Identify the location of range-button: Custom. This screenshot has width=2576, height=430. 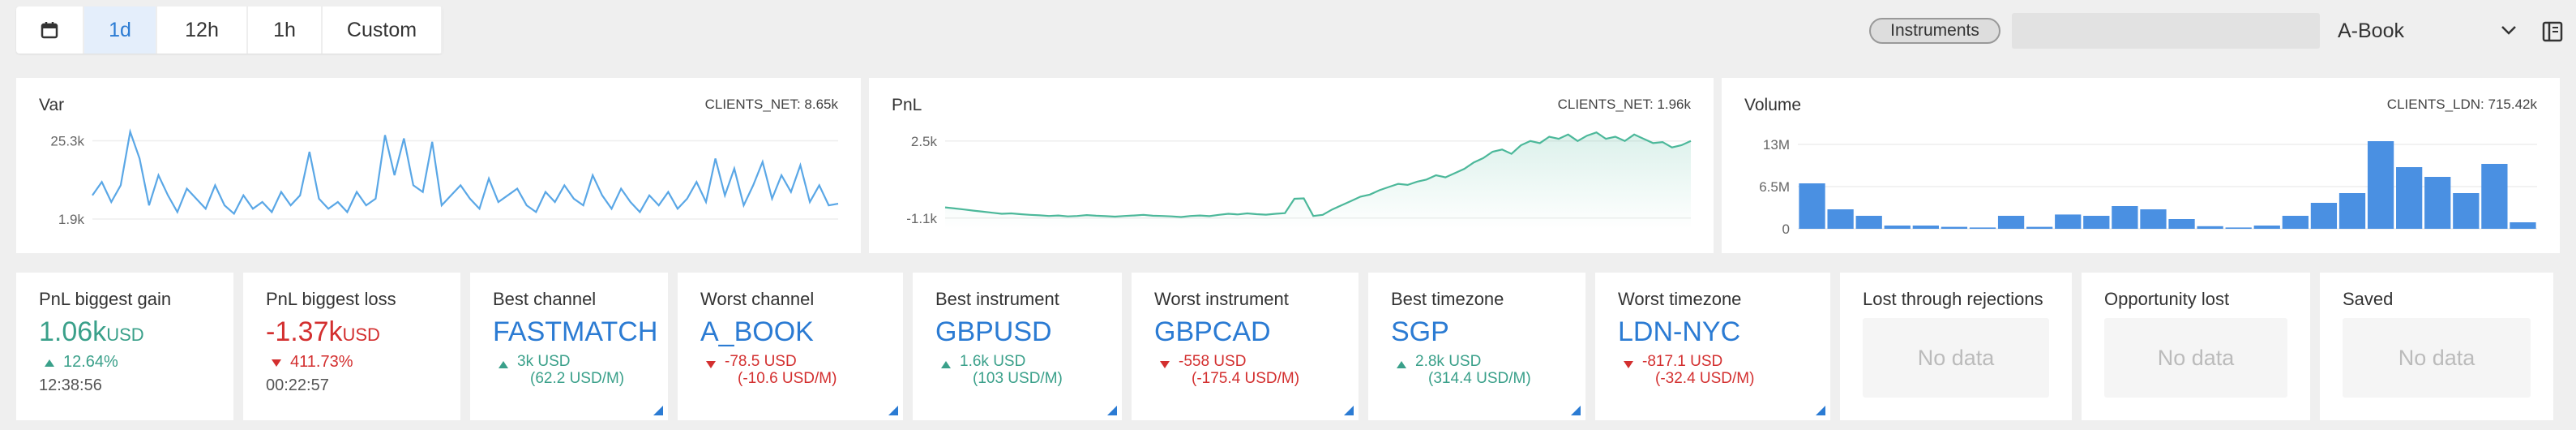
(383, 30).